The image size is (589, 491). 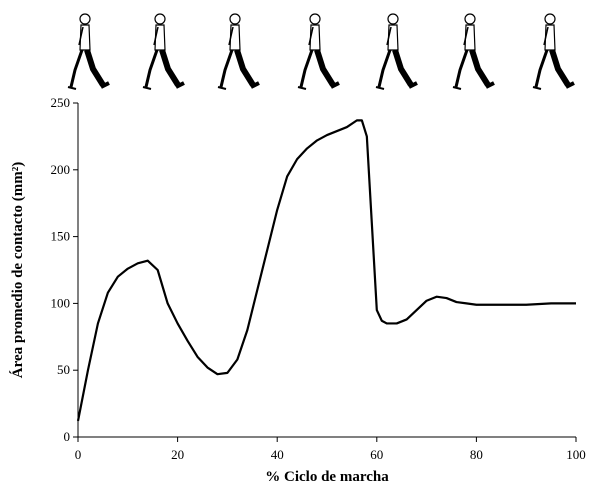 What do you see at coordinates (576, 454) in the screenshot?
I see `x-tick-label: 100` at bounding box center [576, 454].